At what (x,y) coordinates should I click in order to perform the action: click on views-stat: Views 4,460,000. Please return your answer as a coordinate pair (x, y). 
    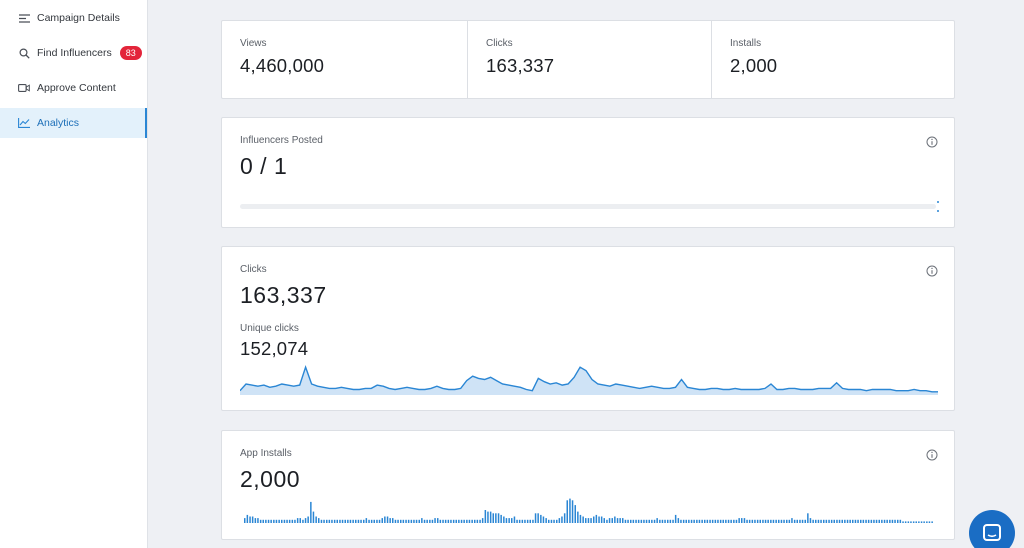
    Looking at the image, I should click on (344, 59).